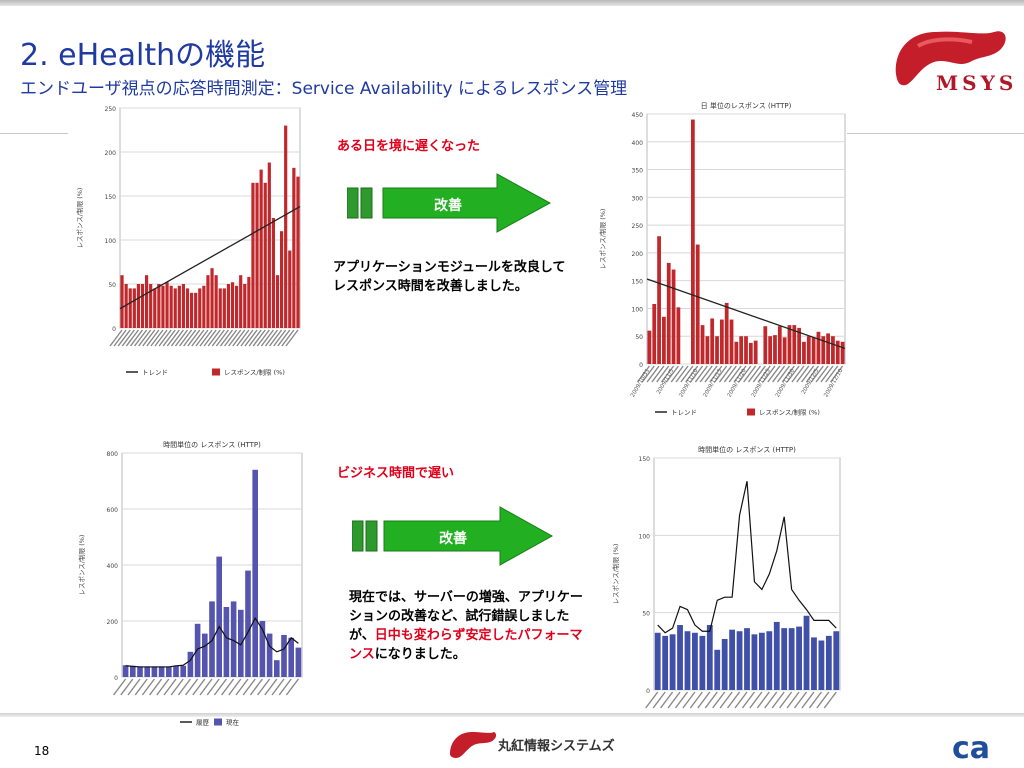  What do you see at coordinates (684, 413) in the screenshot?
I see `legend-label: トレンド` at bounding box center [684, 413].